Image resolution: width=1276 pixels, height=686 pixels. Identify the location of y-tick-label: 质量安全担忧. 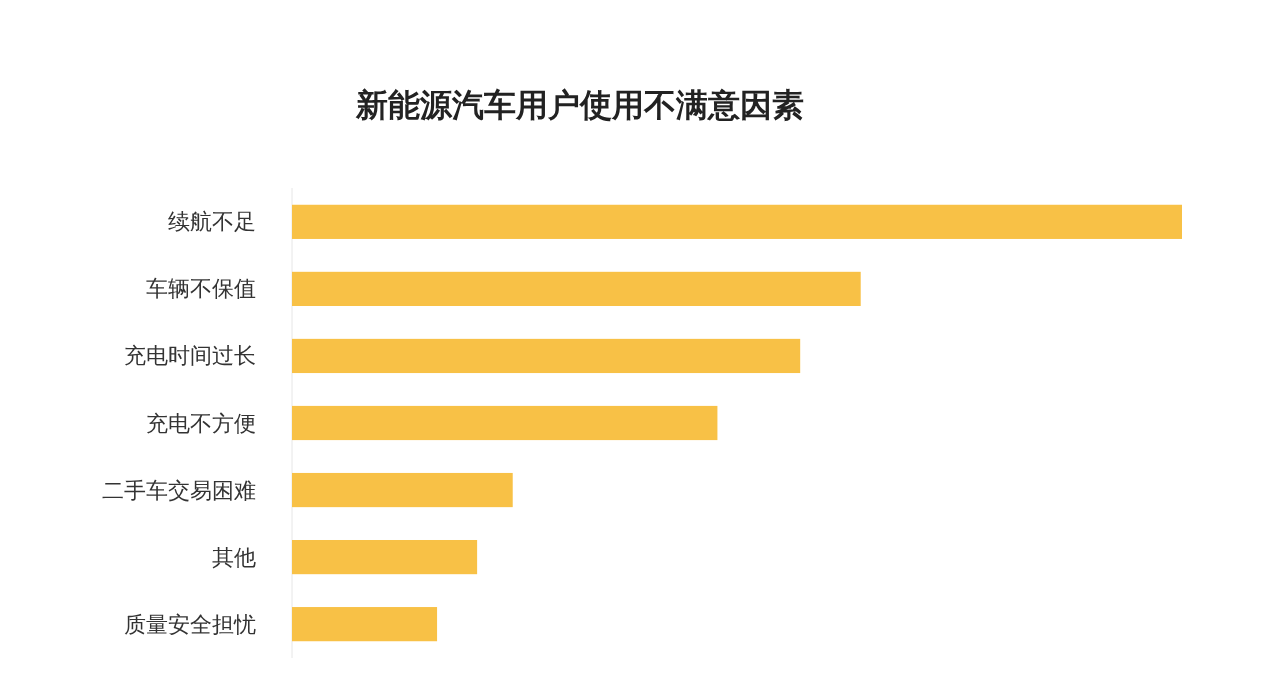
(190, 624).